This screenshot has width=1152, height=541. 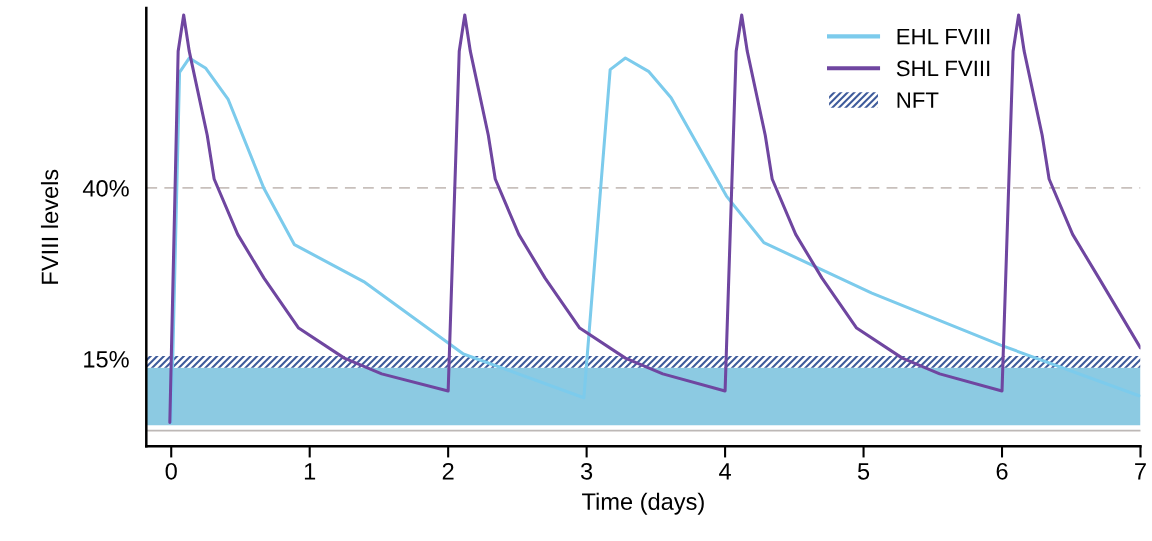 I want to click on legend-label: NFT, so click(x=918, y=100).